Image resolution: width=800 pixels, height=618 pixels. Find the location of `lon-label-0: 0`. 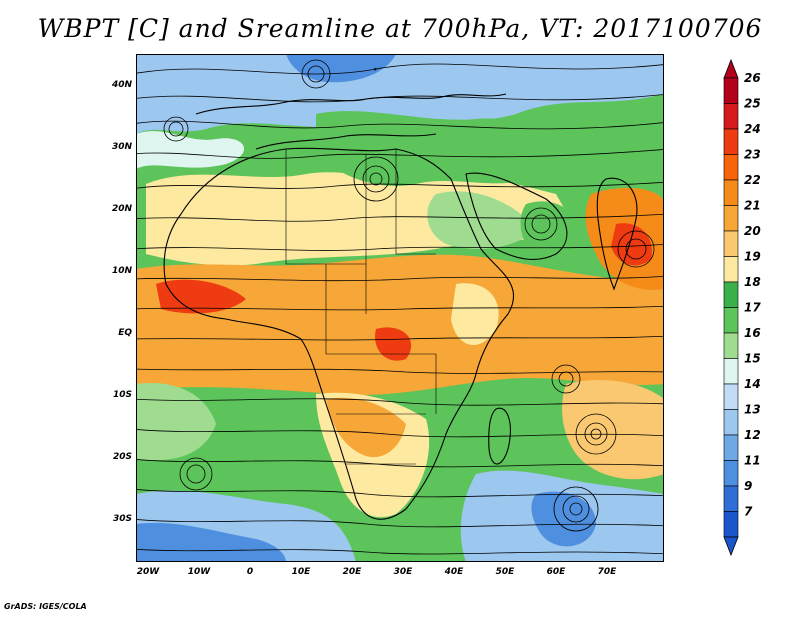

lon-label-0: 0 is located at coordinates (250, 572).